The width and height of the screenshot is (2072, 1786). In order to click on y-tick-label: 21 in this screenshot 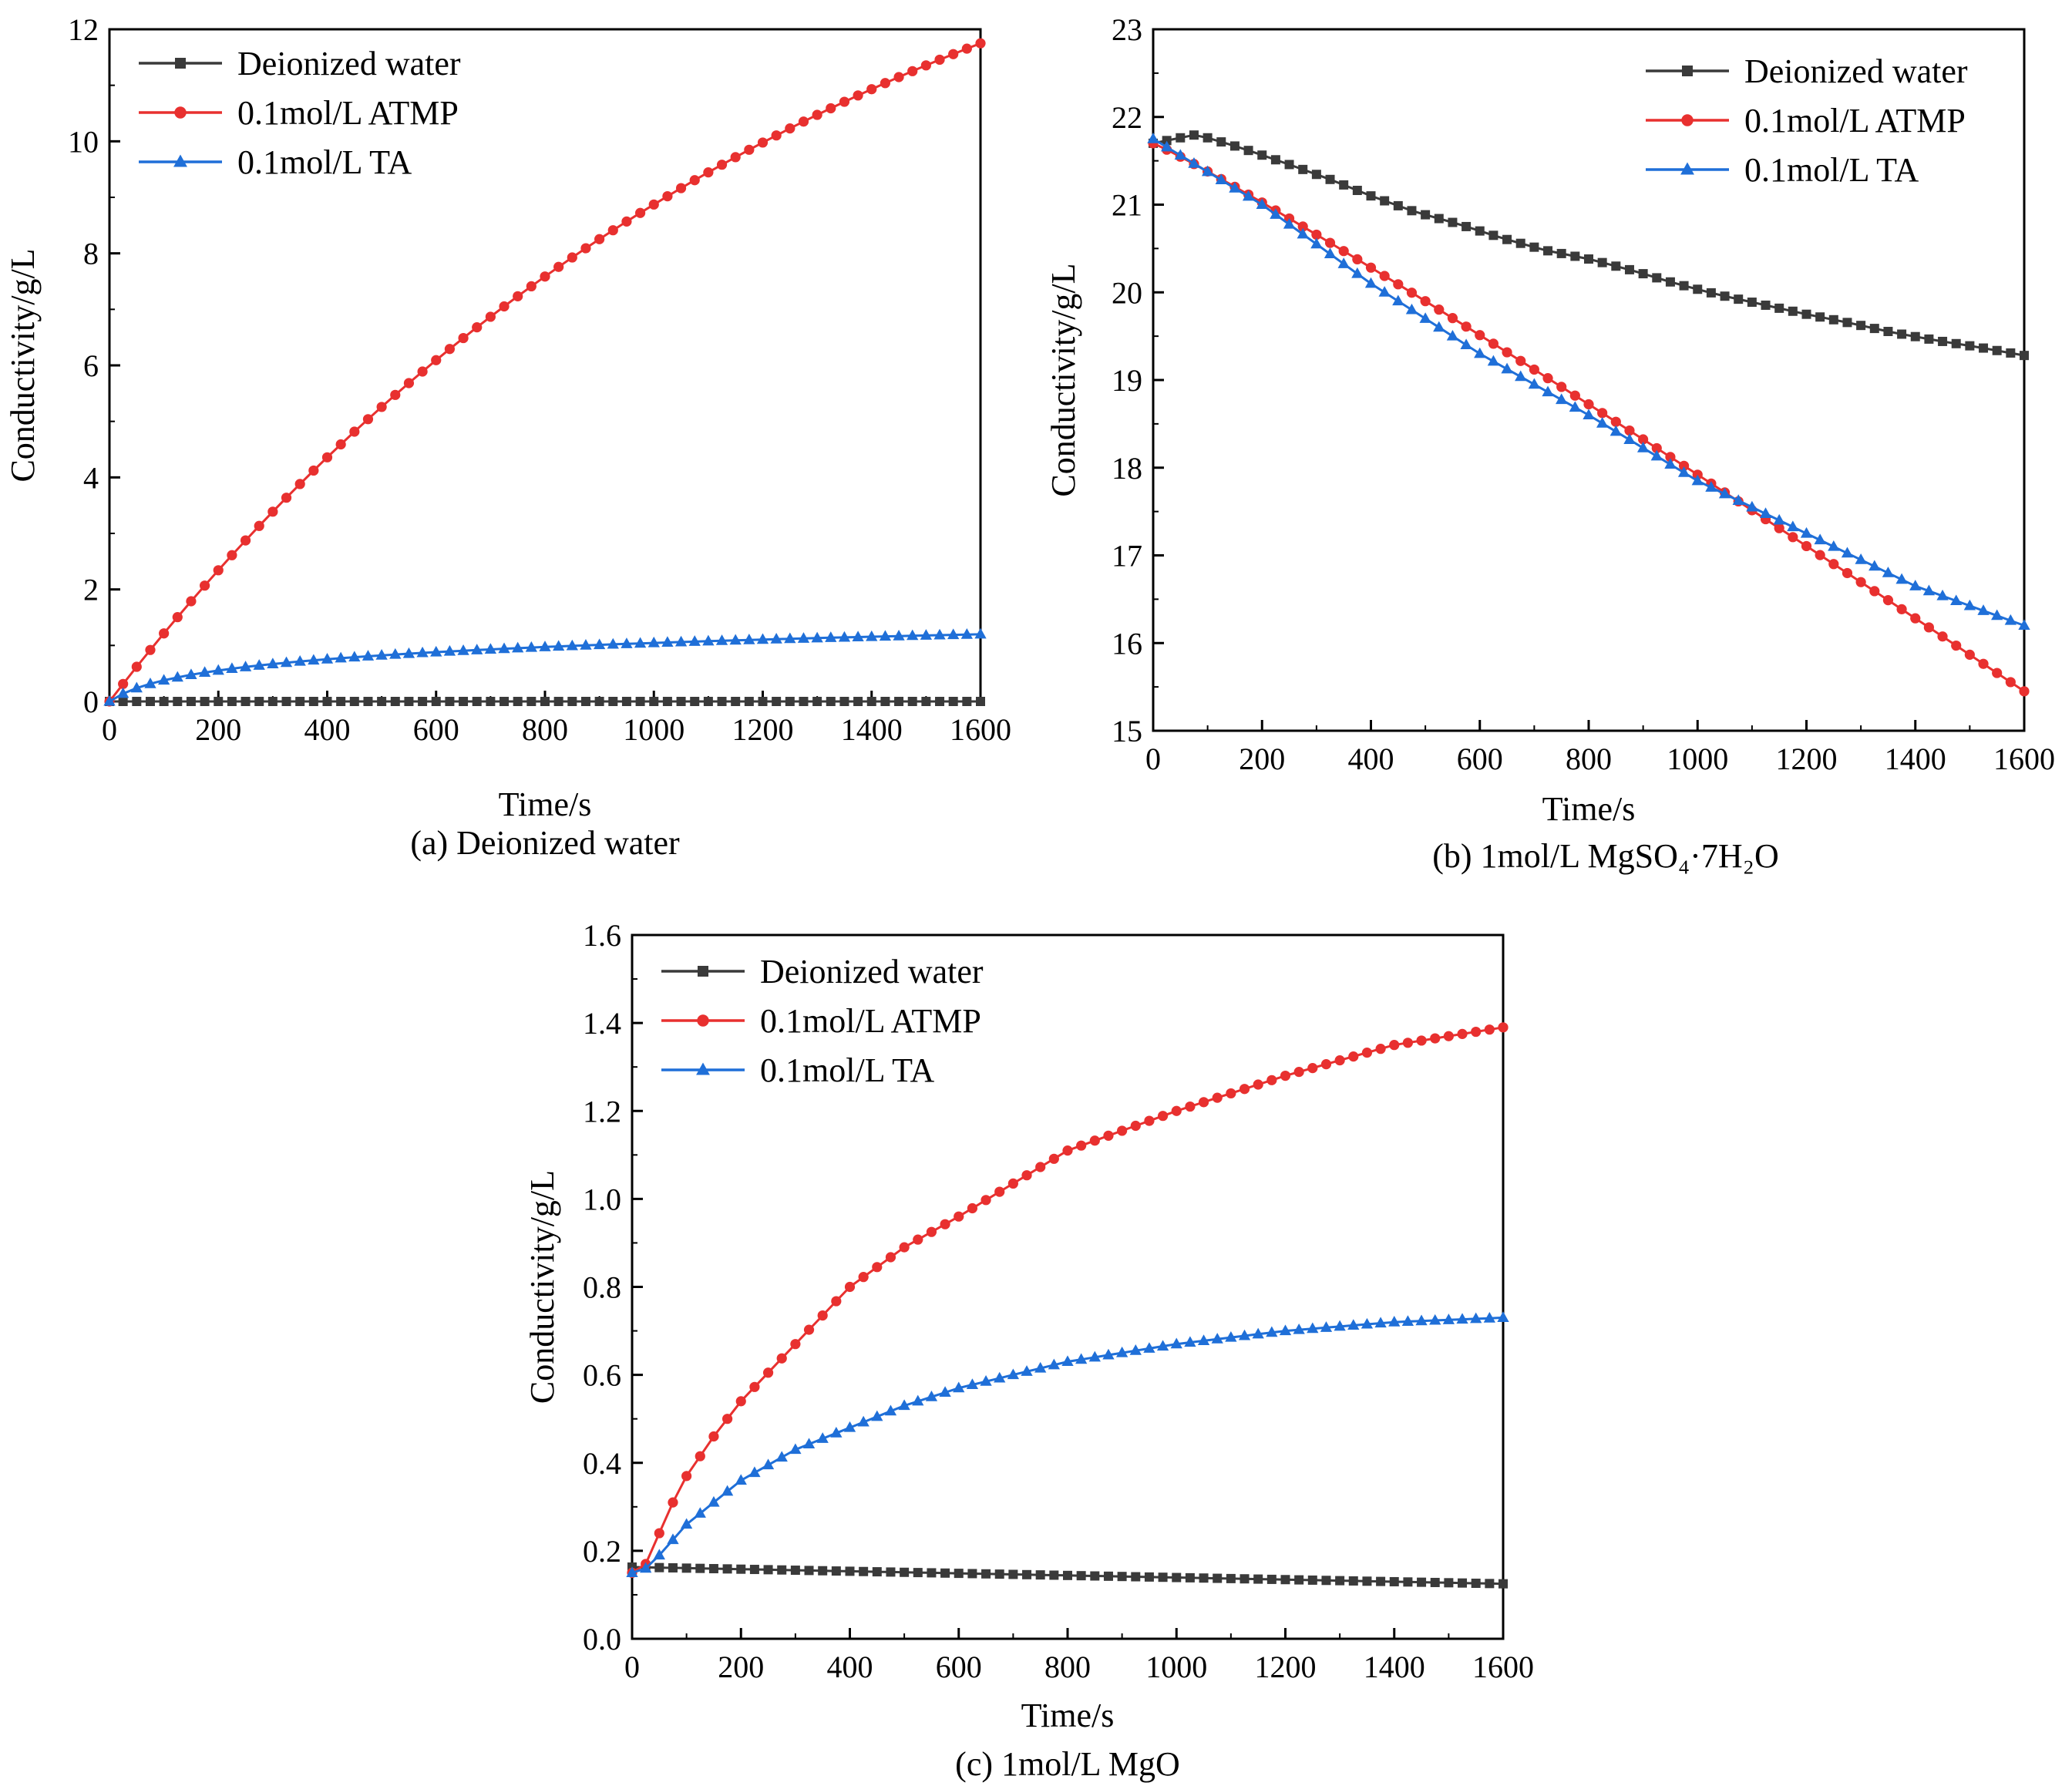, I will do `click(1127, 205)`.